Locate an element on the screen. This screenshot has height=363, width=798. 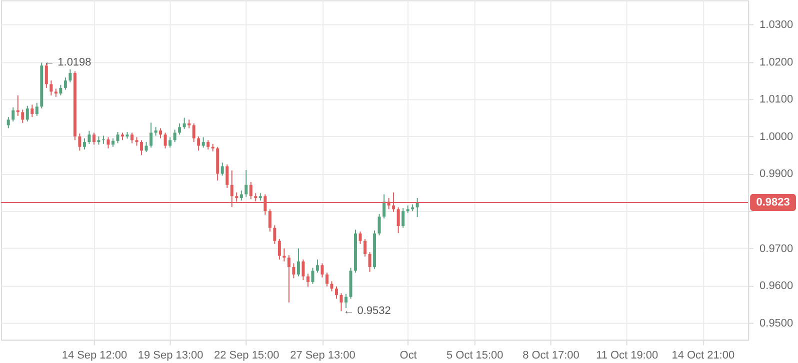
x-tick-label: 19 Sep 13:00 is located at coordinates (171, 355).